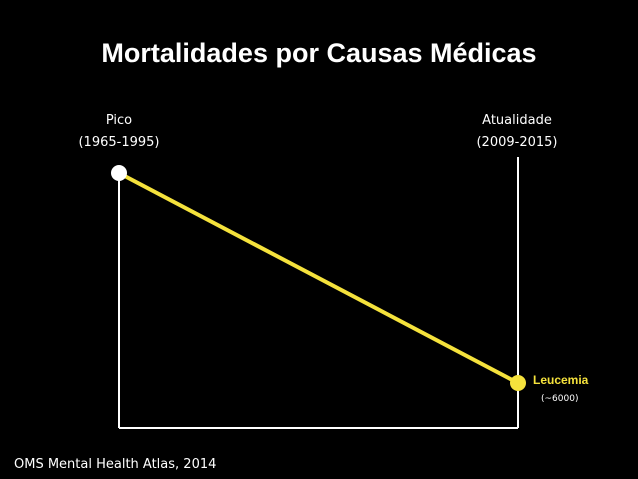  What do you see at coordinates (319, 53) in the screenshot?
I see `chart-title: Mortalidades por Causas Médicas` at bounding box center [319, 53].